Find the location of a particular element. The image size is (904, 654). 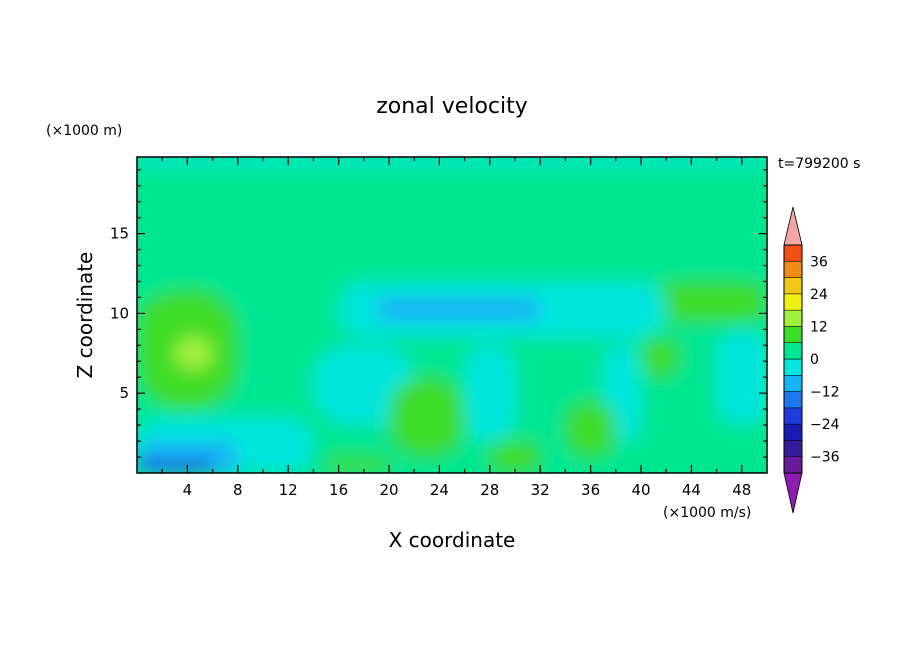

colorbar-tick-label: −12 is located at coordinates (825, 393).